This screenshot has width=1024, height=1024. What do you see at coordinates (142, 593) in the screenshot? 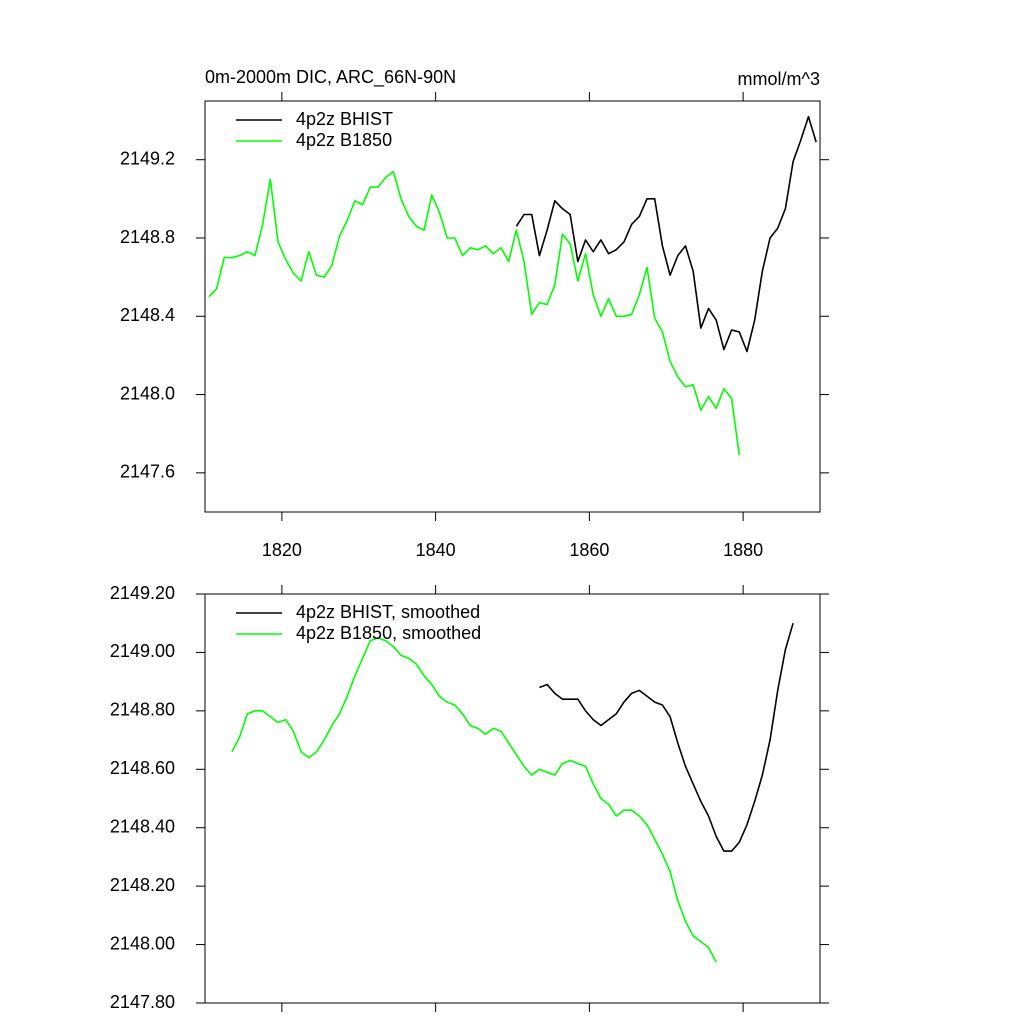
I see `y-tick-label: 2149.20` at bounding box center [142, 593].